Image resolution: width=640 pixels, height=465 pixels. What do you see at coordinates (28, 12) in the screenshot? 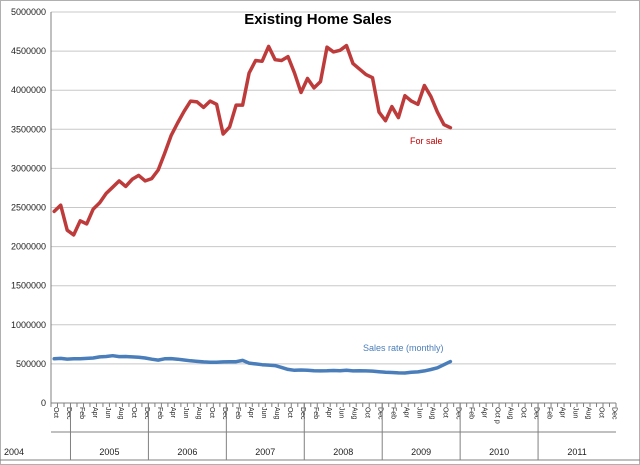
I see `y-tick-label: 5000000` at bounding box center [28, 12].